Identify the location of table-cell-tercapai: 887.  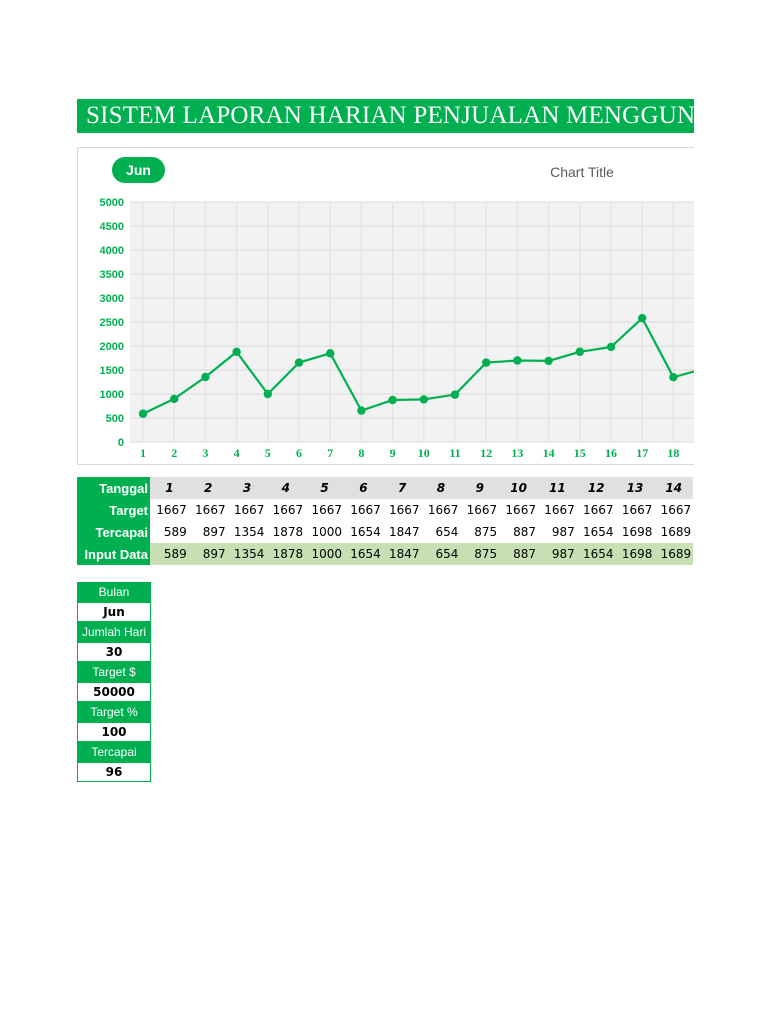
(518, 532).